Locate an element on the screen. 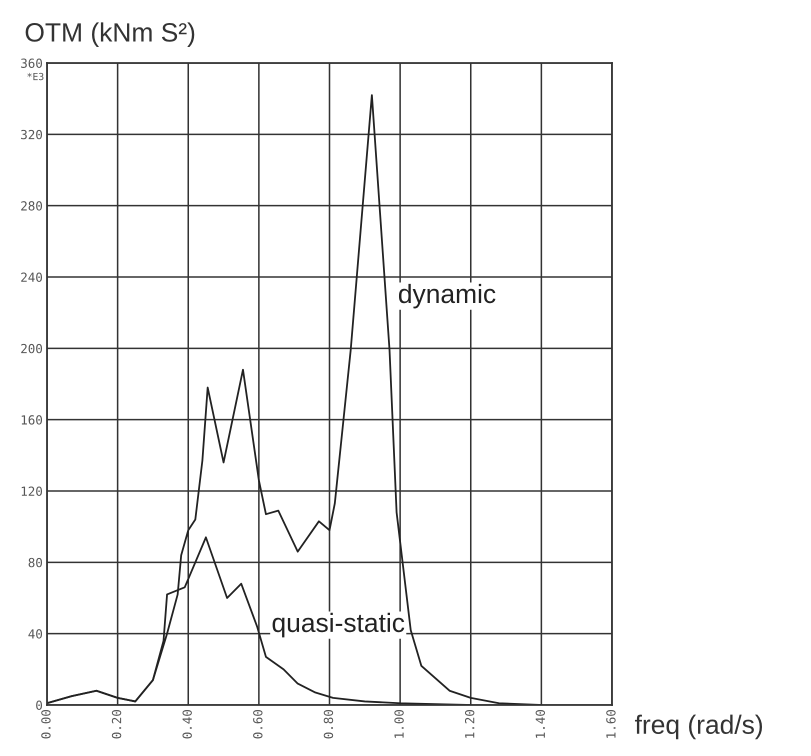 This screenshot has width=811, height=756. y-tick-label: 360 is located at coordinates (31, 63).